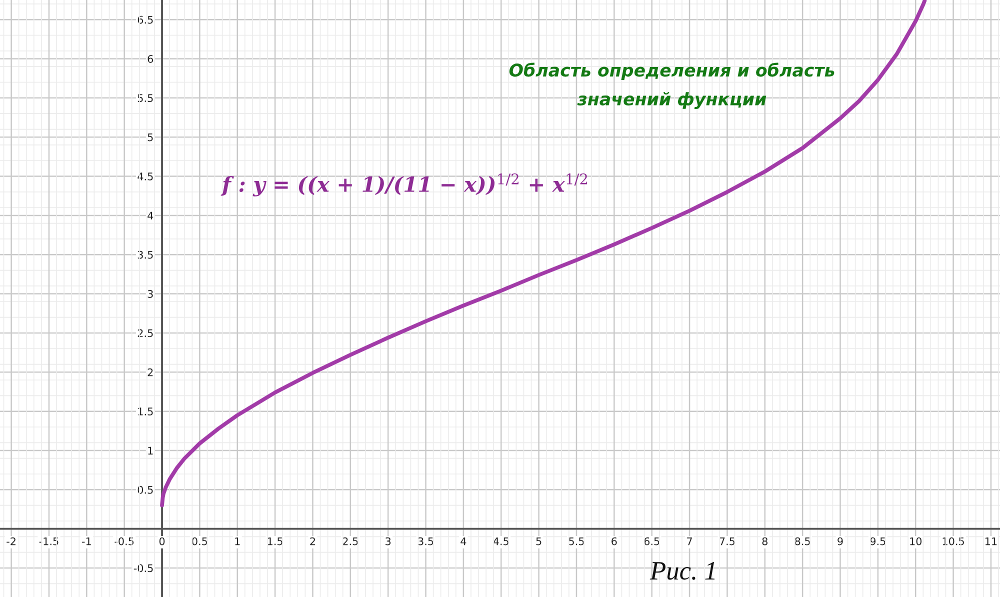  What do you see at coordinates (151, 58) in the screenshot?
I see `y-tick-label: 6` at bounding box center [151, 58].